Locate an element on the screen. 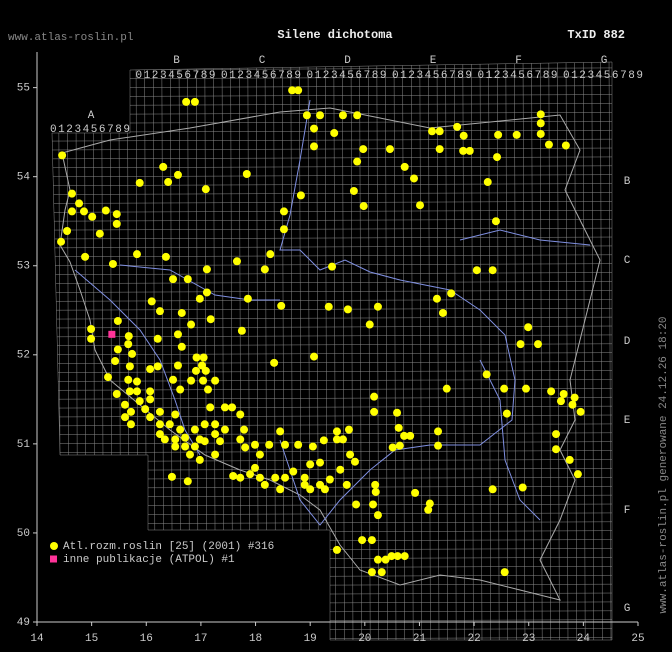 The height and width of the screenshot is (652, 672). atpol-column-letter: A is located at coordinates (91, 116).